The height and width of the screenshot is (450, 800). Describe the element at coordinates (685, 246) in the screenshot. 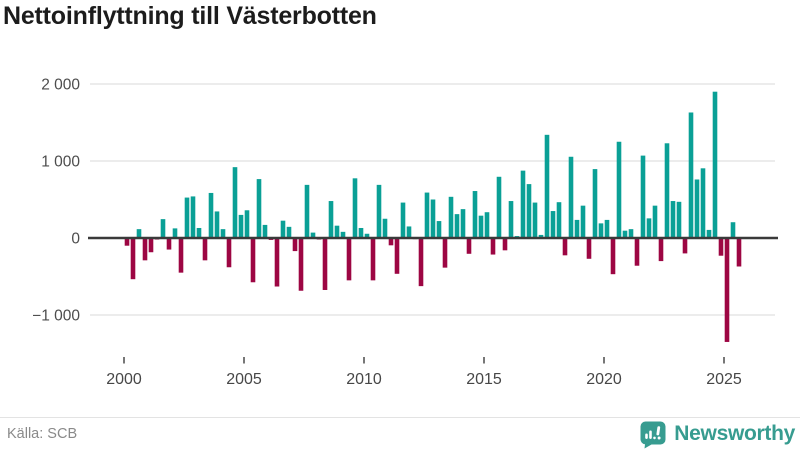

I see `bar-2023-Q2` at that location.